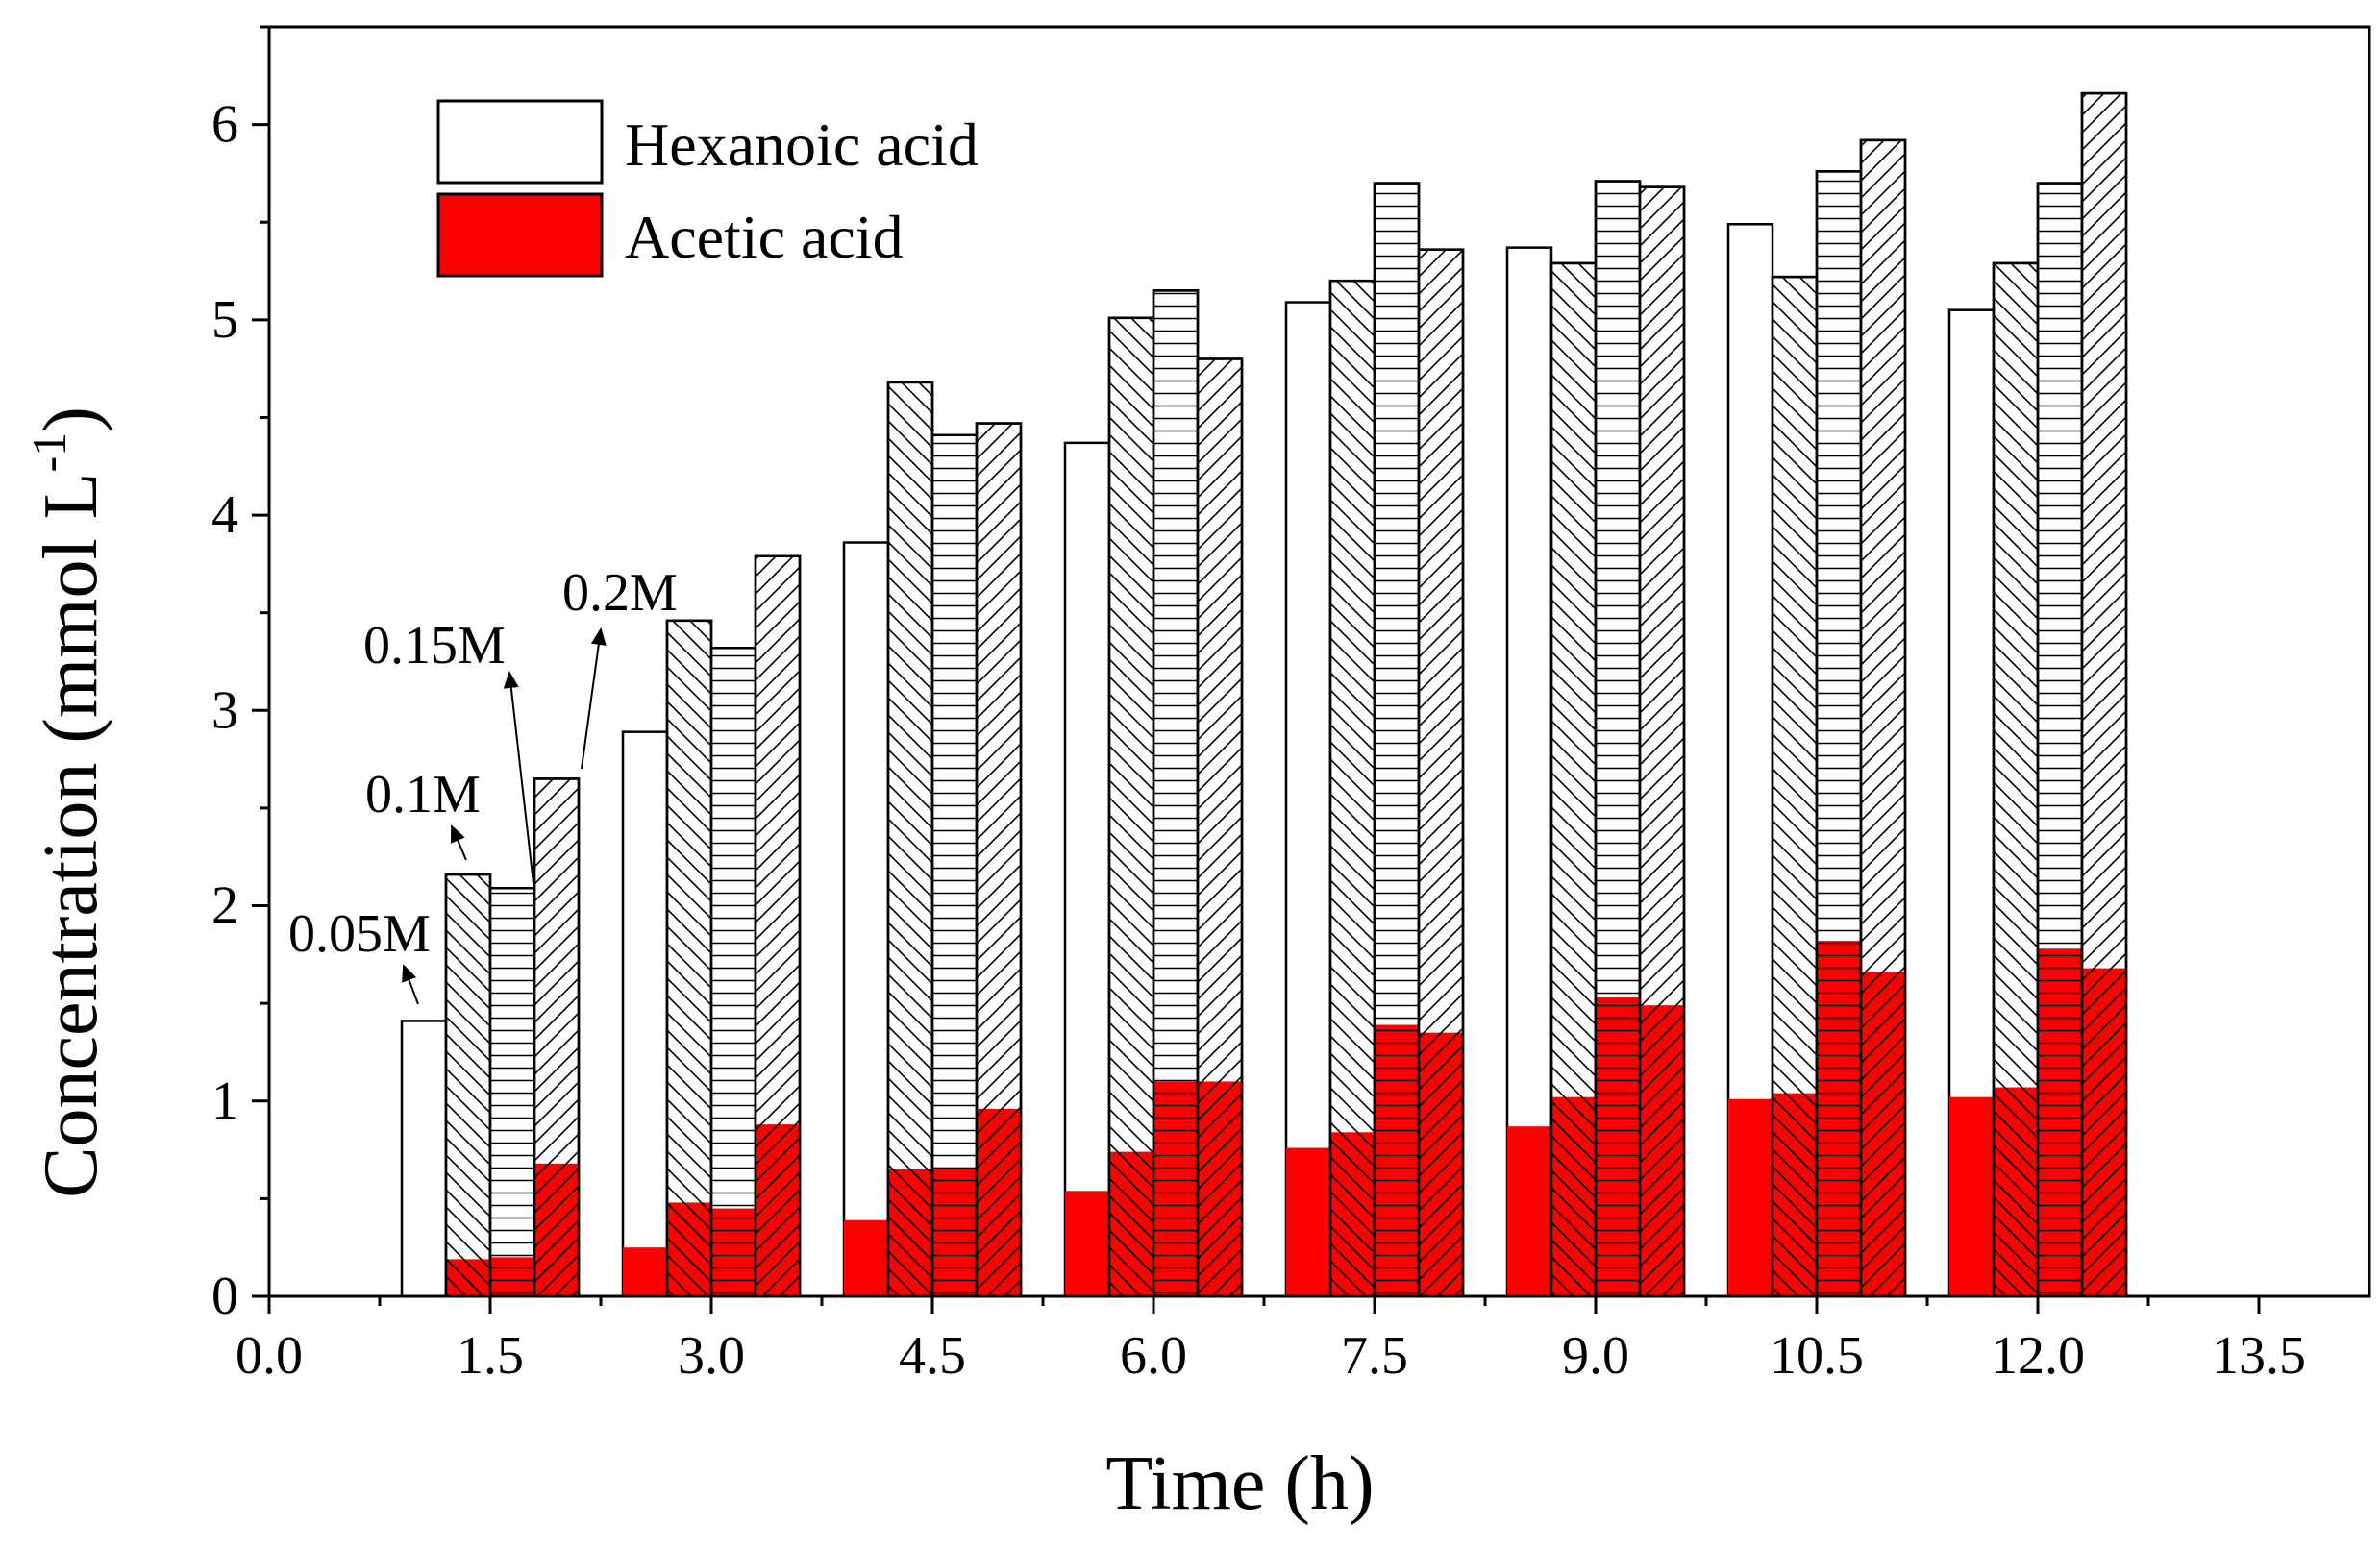  Describe the element at coordinates (225, 515) in the screenshot. I see `y-tick-label: 4` at that location.